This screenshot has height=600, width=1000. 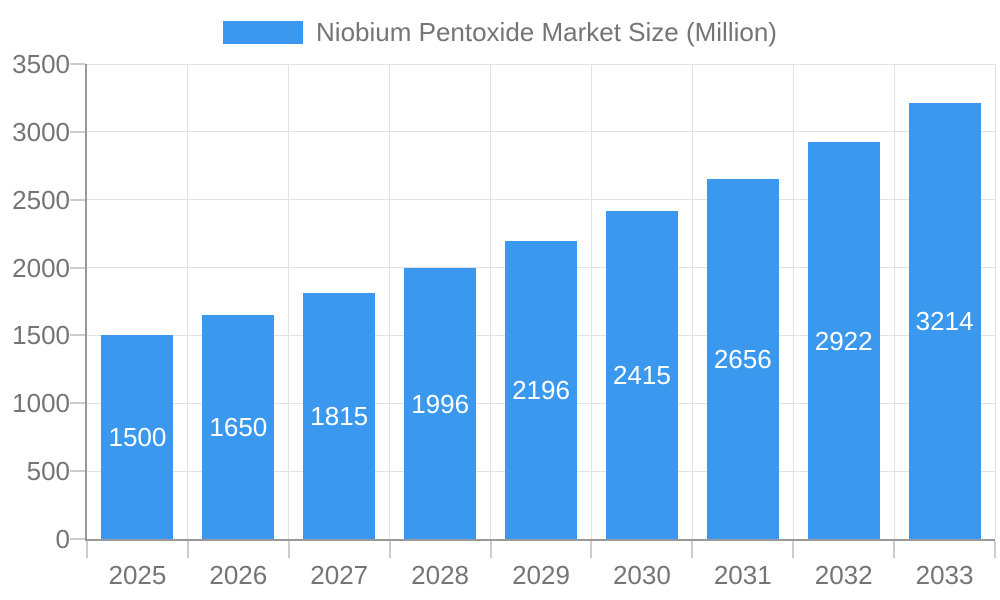 I want to click on bar-value-label: 1650, so click(x=238, y=427).